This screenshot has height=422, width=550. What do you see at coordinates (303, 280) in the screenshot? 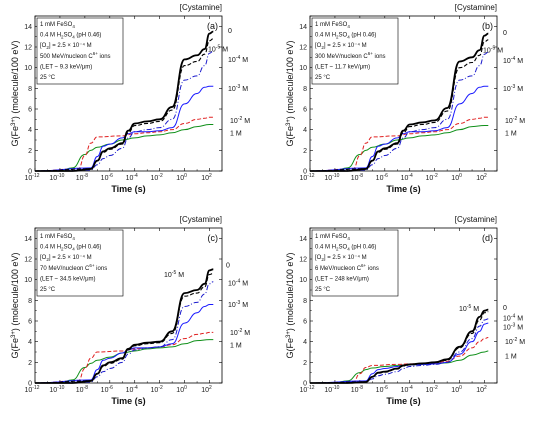
I see `y-tick-label: 10` at bounding box center [303, 280].